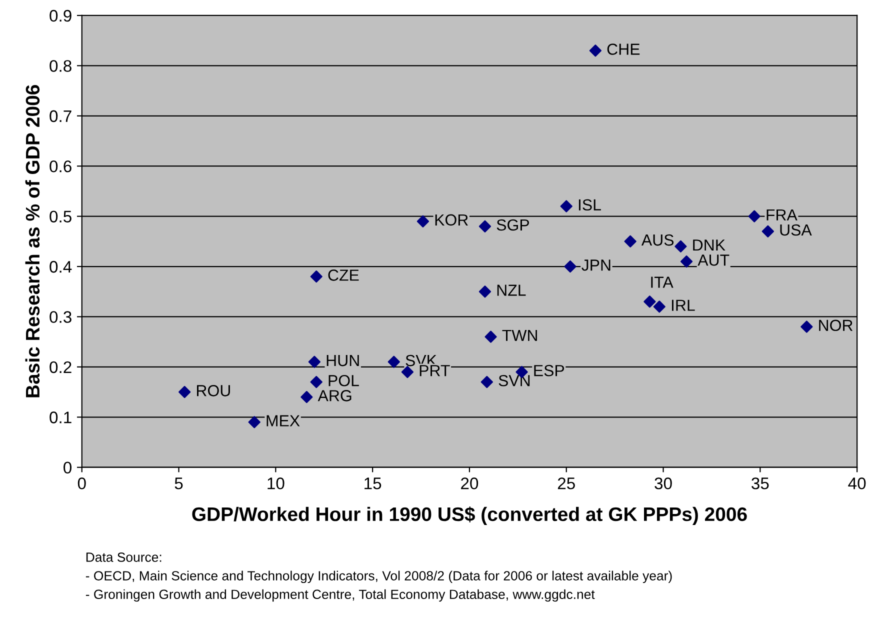 Image resolution: width=871 pixels, height=619 pixels. What do you see at coordinates (343, 380) in the screenshot?
I see `annotation: POL` at bounding box center [343, 380].